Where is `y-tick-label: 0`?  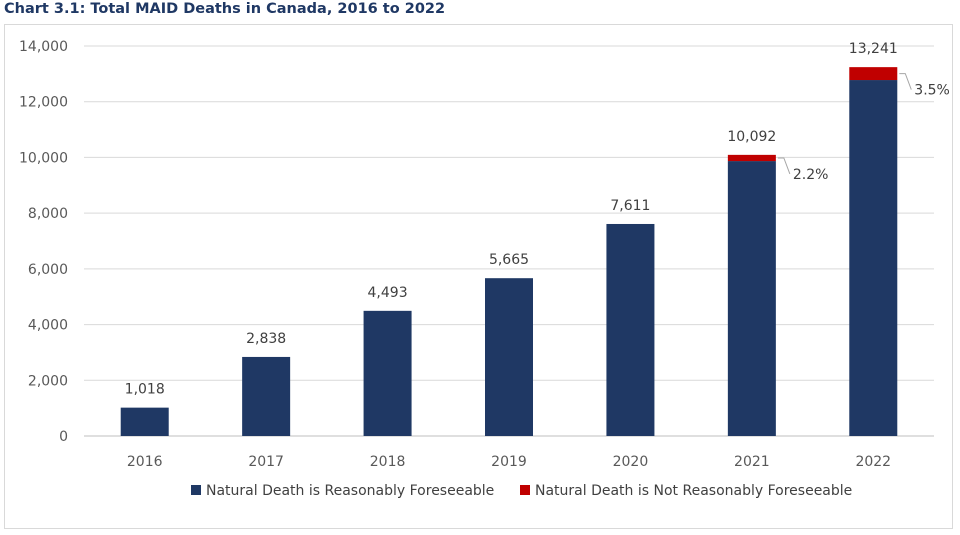
y-tick-label: 0 is located at coordinates (63, 437).